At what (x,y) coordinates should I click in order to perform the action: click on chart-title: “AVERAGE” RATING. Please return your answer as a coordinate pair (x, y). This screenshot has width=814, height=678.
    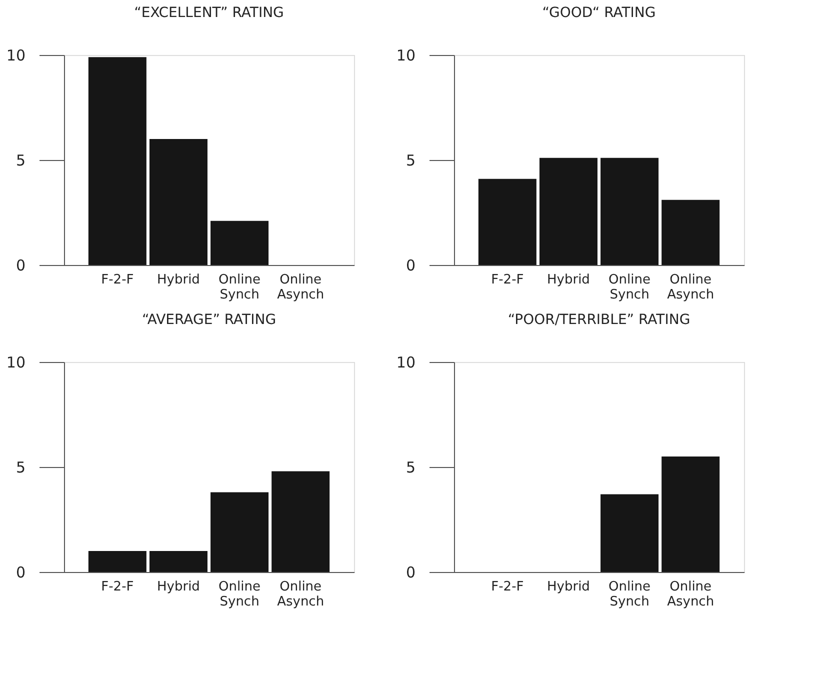
    Looking at the image, I should click on (209, 320).